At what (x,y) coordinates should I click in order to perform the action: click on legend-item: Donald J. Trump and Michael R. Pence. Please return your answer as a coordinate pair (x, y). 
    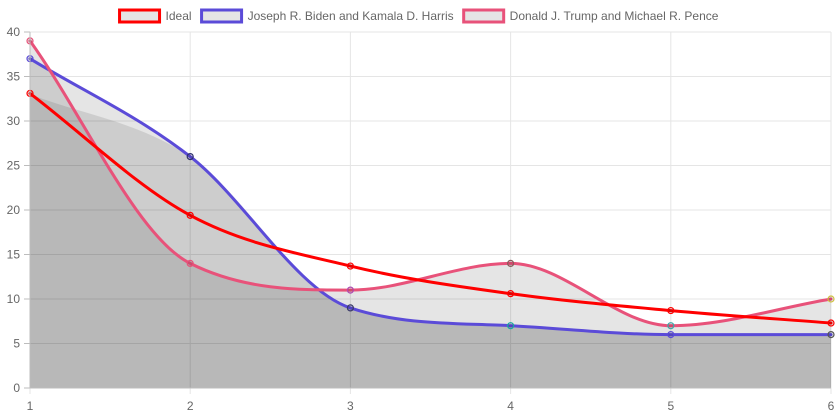
    Looking at the image, I should click on (590, 16).